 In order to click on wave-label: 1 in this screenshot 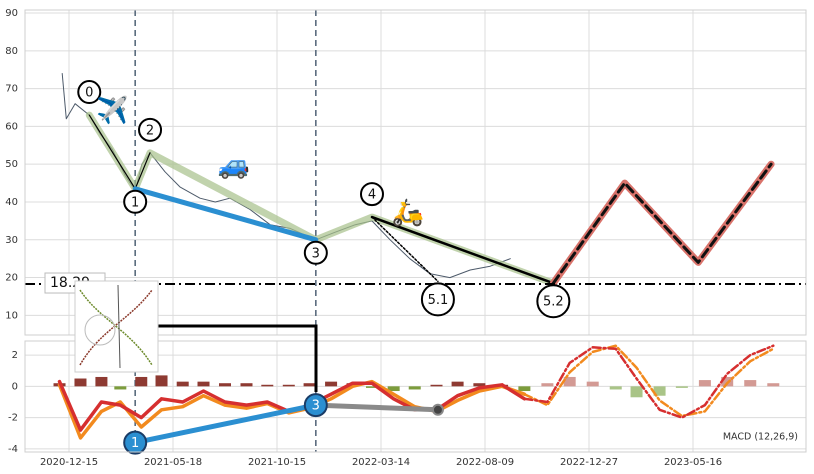, I will do `click(135, 202)`.